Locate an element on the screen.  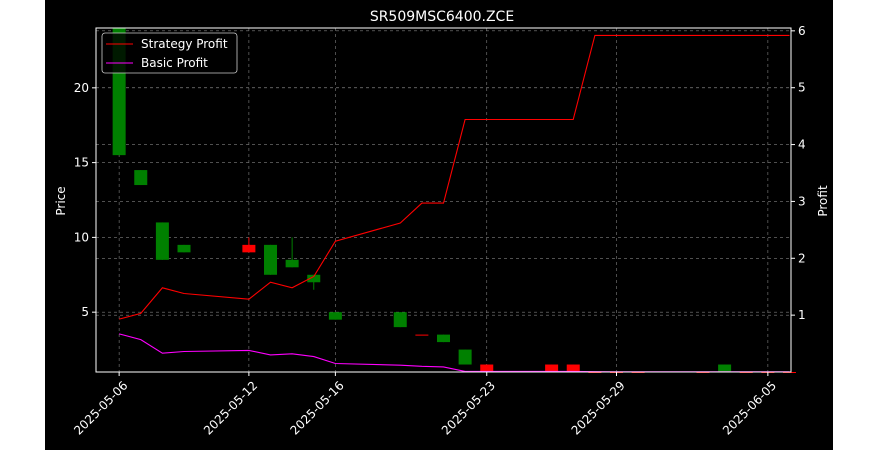
y-left-tick-label: 10 is located at coordinates (81, 237).